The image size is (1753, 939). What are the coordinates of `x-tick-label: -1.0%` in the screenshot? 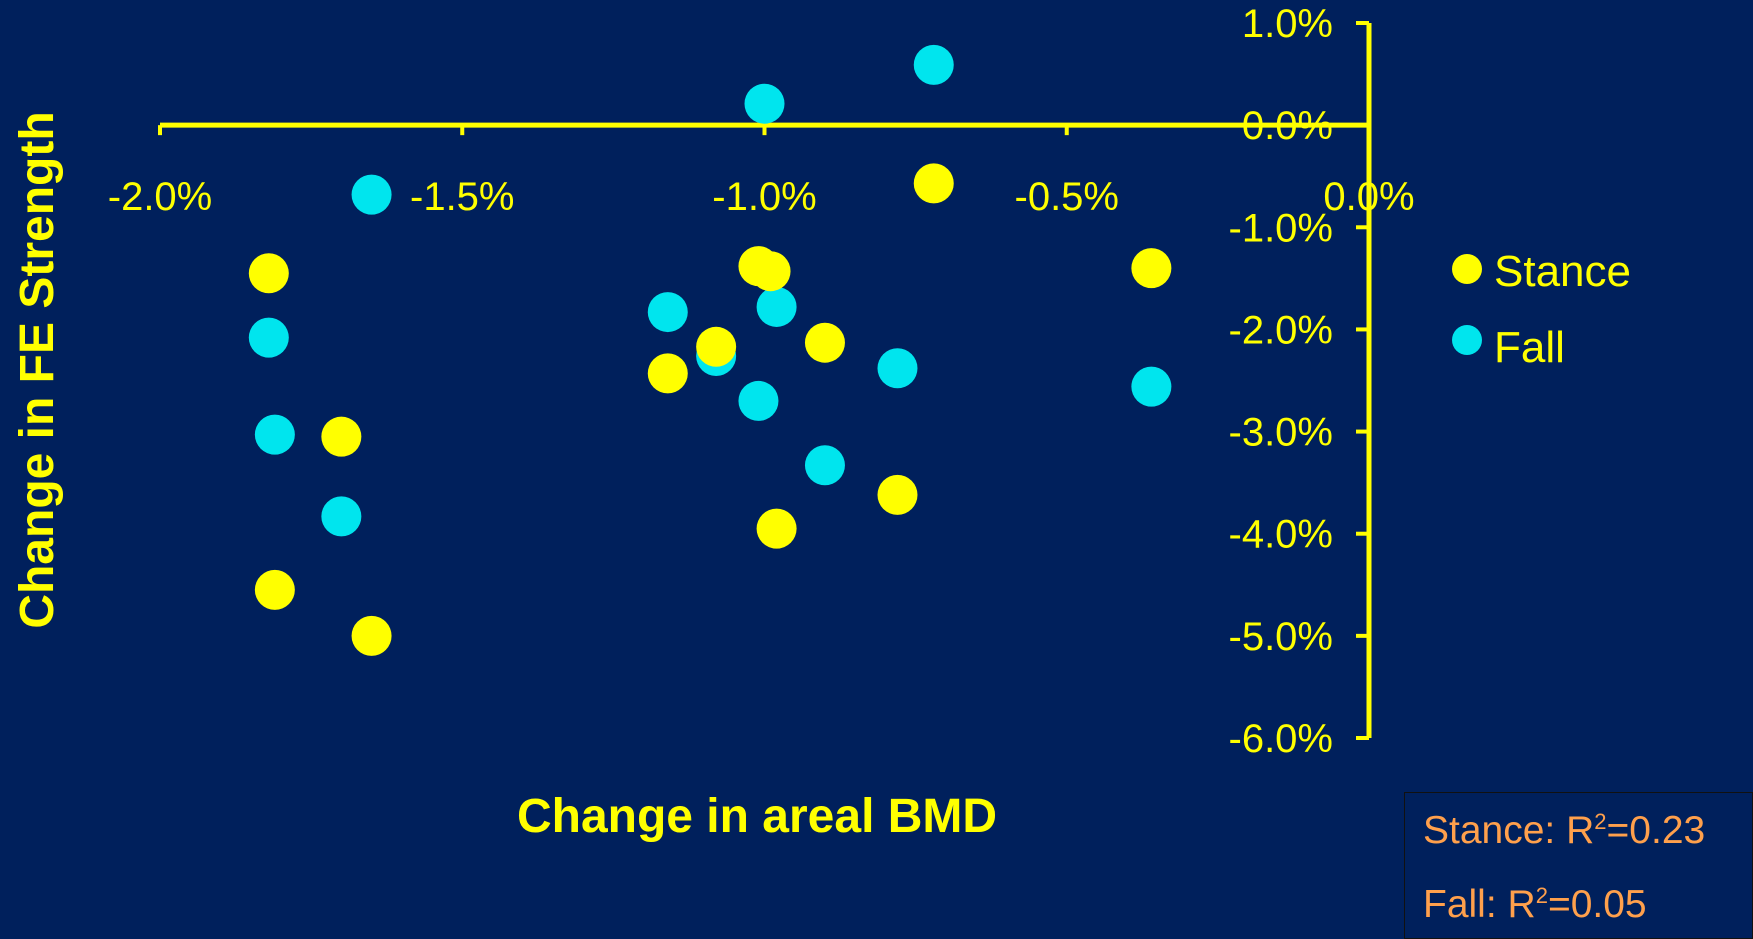 It's located at (764, 197).